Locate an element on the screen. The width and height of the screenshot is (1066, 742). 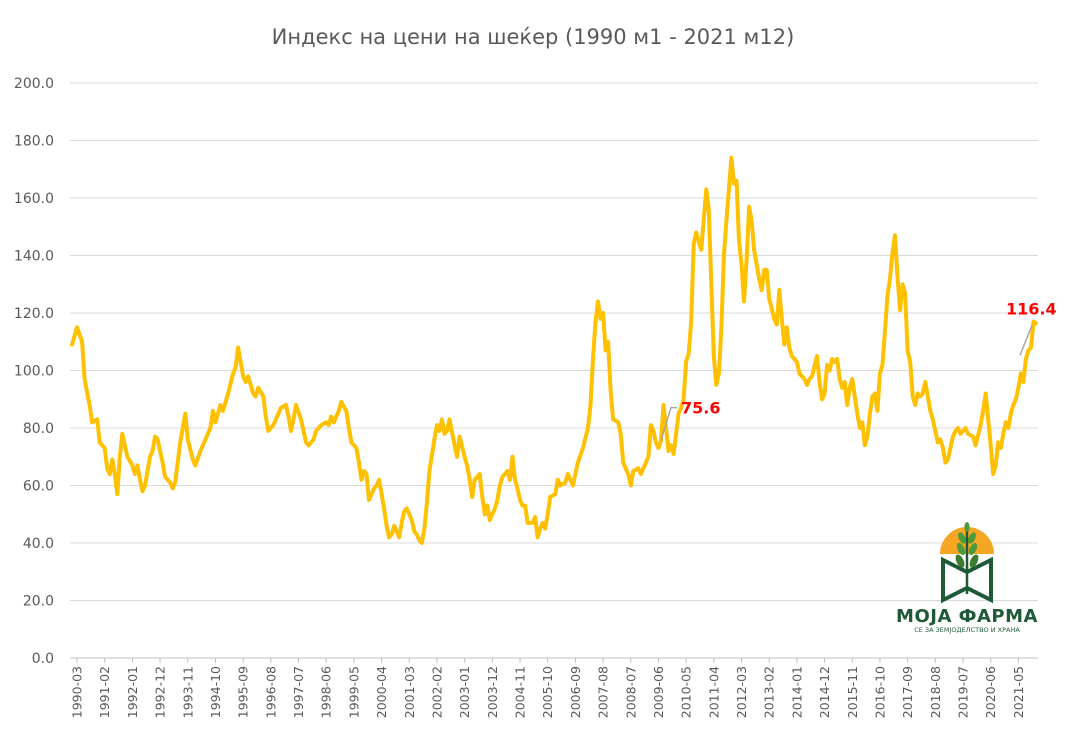
x-tick-label: 1994-10 is located at coordinates (215, 692).